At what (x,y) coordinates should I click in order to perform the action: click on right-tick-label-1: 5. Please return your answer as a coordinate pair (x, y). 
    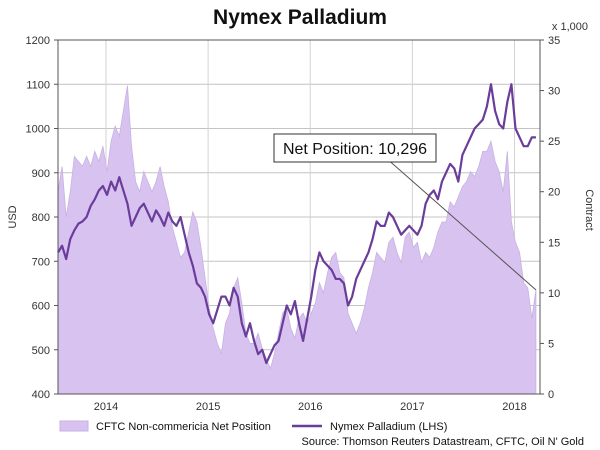
    Looking at the image, I should click on (551, 344).